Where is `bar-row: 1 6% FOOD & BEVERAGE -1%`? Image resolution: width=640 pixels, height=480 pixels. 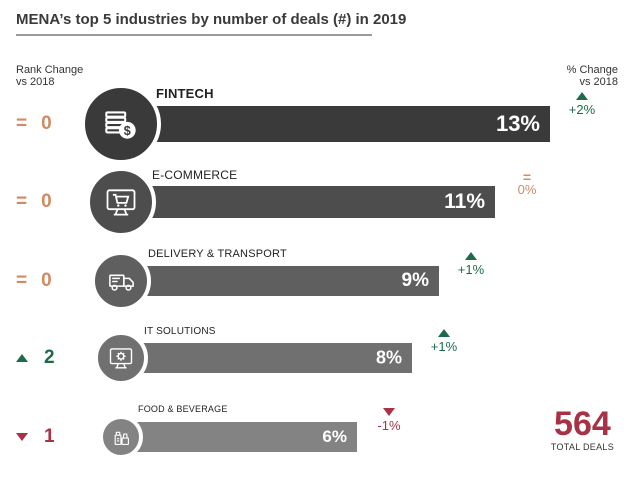
bar-row: 1 6% FOOD & BEVERAGE -1% is located at coordinates (320, 431).